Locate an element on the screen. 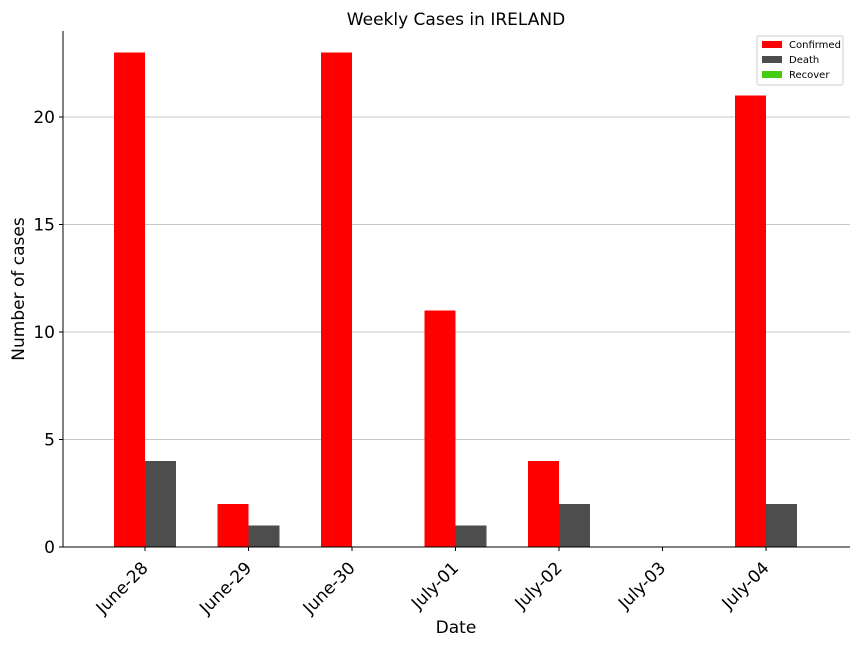 This screenshot has height=648, width=864. y-axis-label: Number of cases is located at coordinates (19, 289).